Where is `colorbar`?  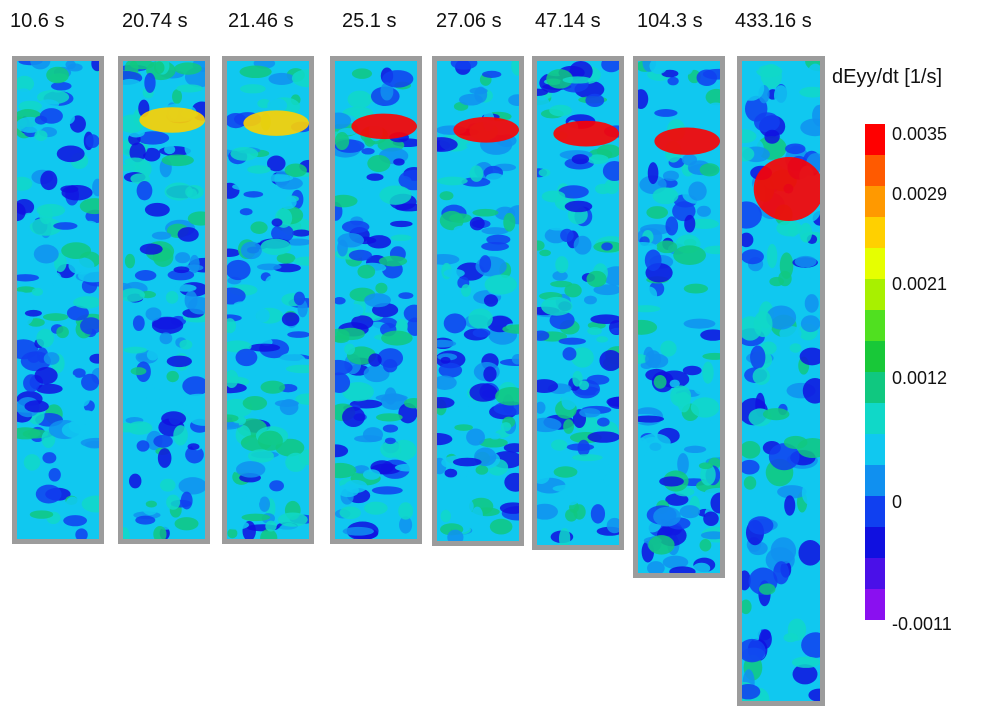
colorbar is located at coordinates (875, 372).